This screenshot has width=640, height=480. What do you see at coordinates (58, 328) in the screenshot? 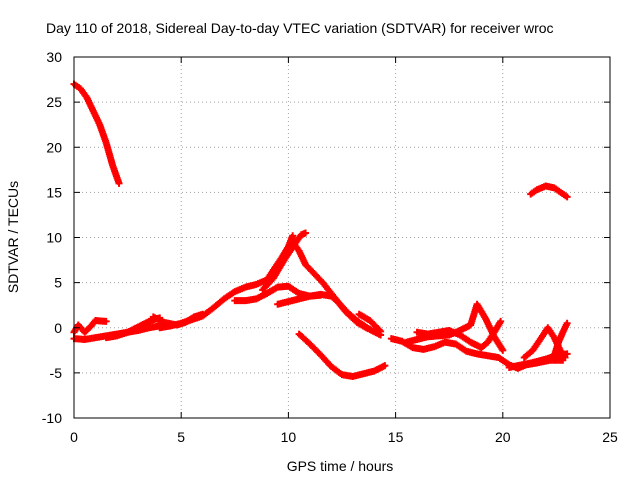
I see `y-tick-label: 0` at bounding box center [58, 328].